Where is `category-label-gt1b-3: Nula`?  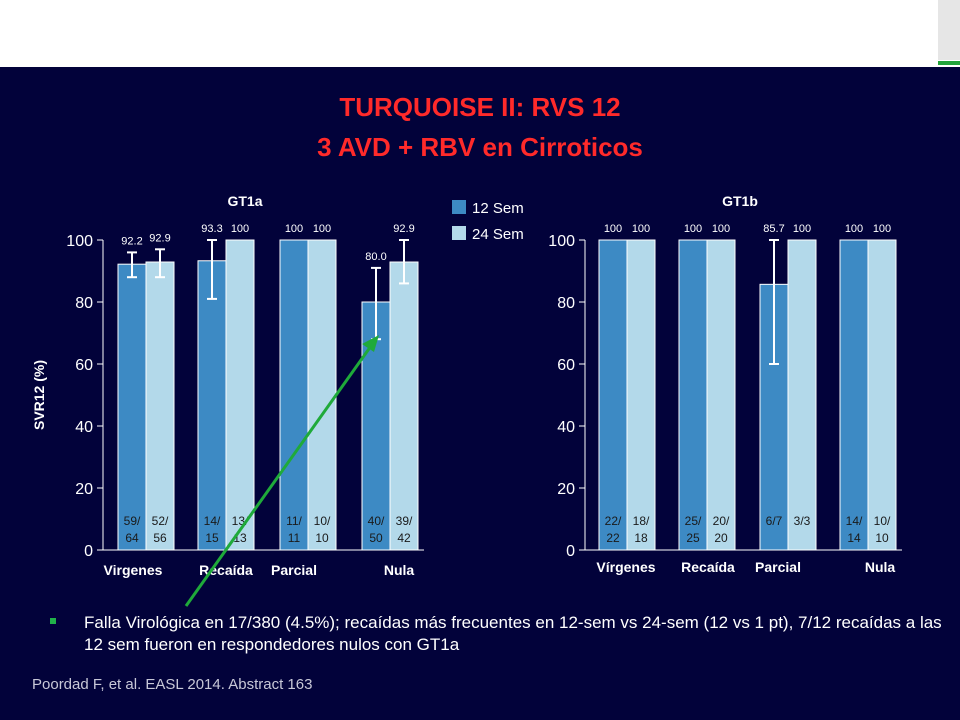 category-label-gt1b-3: Nula is located at coordinates (880, 567).